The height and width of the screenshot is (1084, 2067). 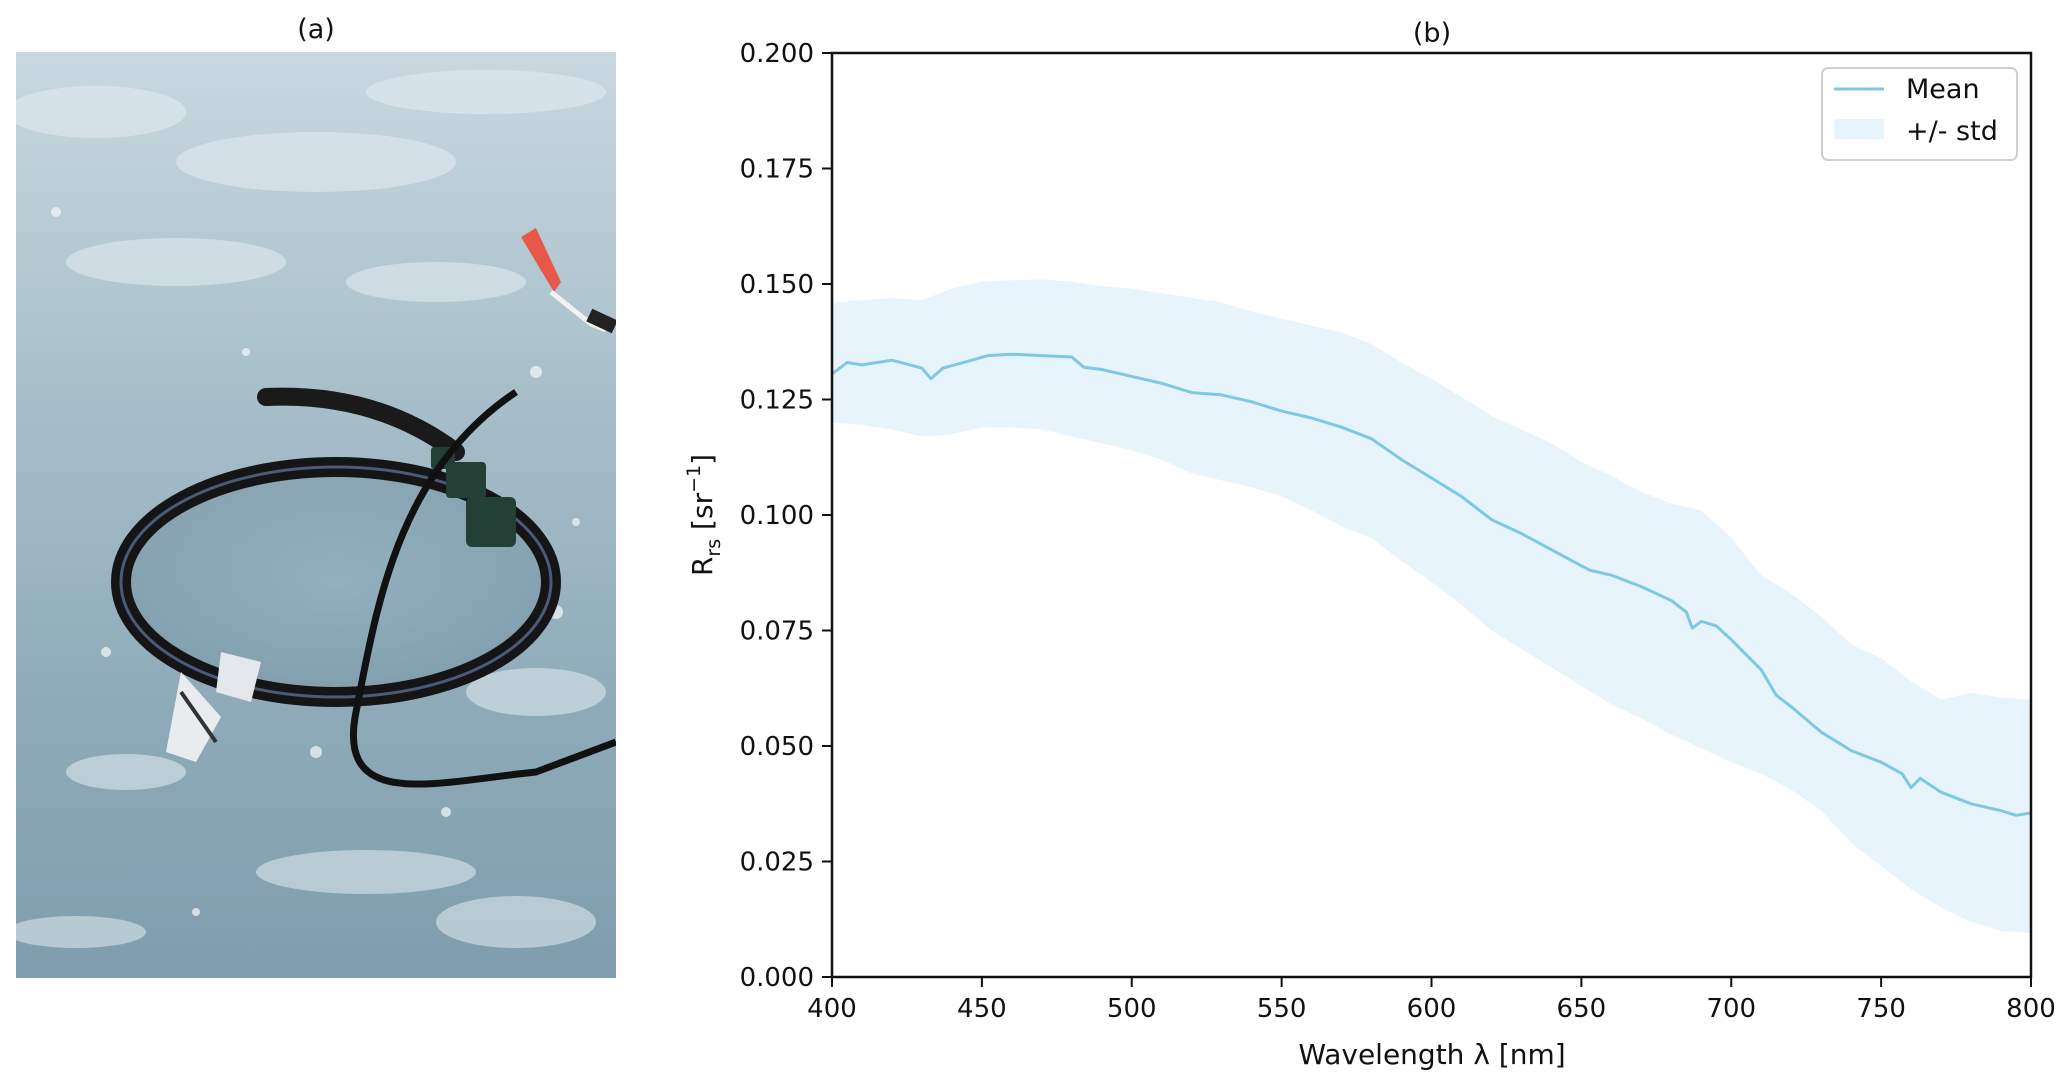 I want to click on x-tick-label: 600, so click(x=1432, y=1009).